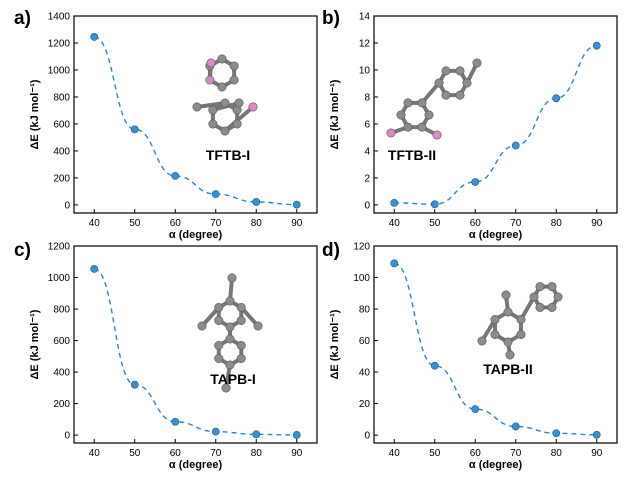 This screenshot has width=635, height=497. I want to click on y-tick-label: 2, so click(367, 178).